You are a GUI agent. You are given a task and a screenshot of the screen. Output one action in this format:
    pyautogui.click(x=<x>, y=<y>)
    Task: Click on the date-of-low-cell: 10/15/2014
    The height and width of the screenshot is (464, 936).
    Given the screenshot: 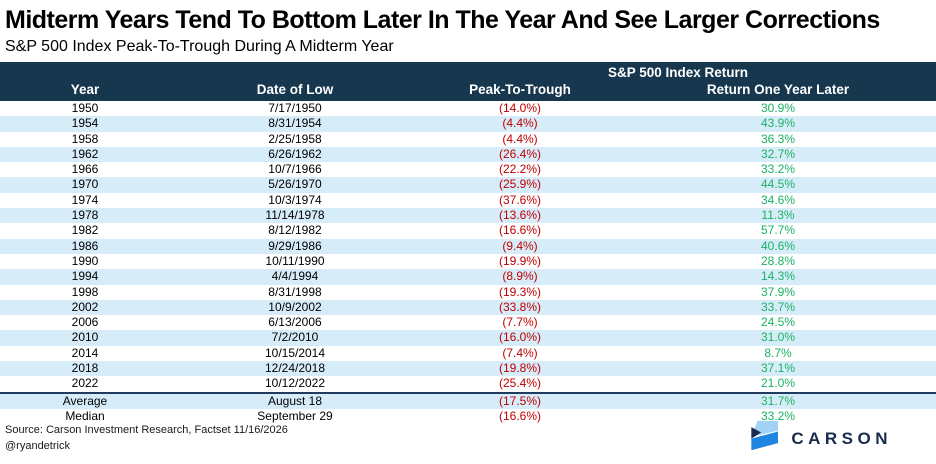 What is the action you would take?
    pyautogui.click(x=295, y=352)
    